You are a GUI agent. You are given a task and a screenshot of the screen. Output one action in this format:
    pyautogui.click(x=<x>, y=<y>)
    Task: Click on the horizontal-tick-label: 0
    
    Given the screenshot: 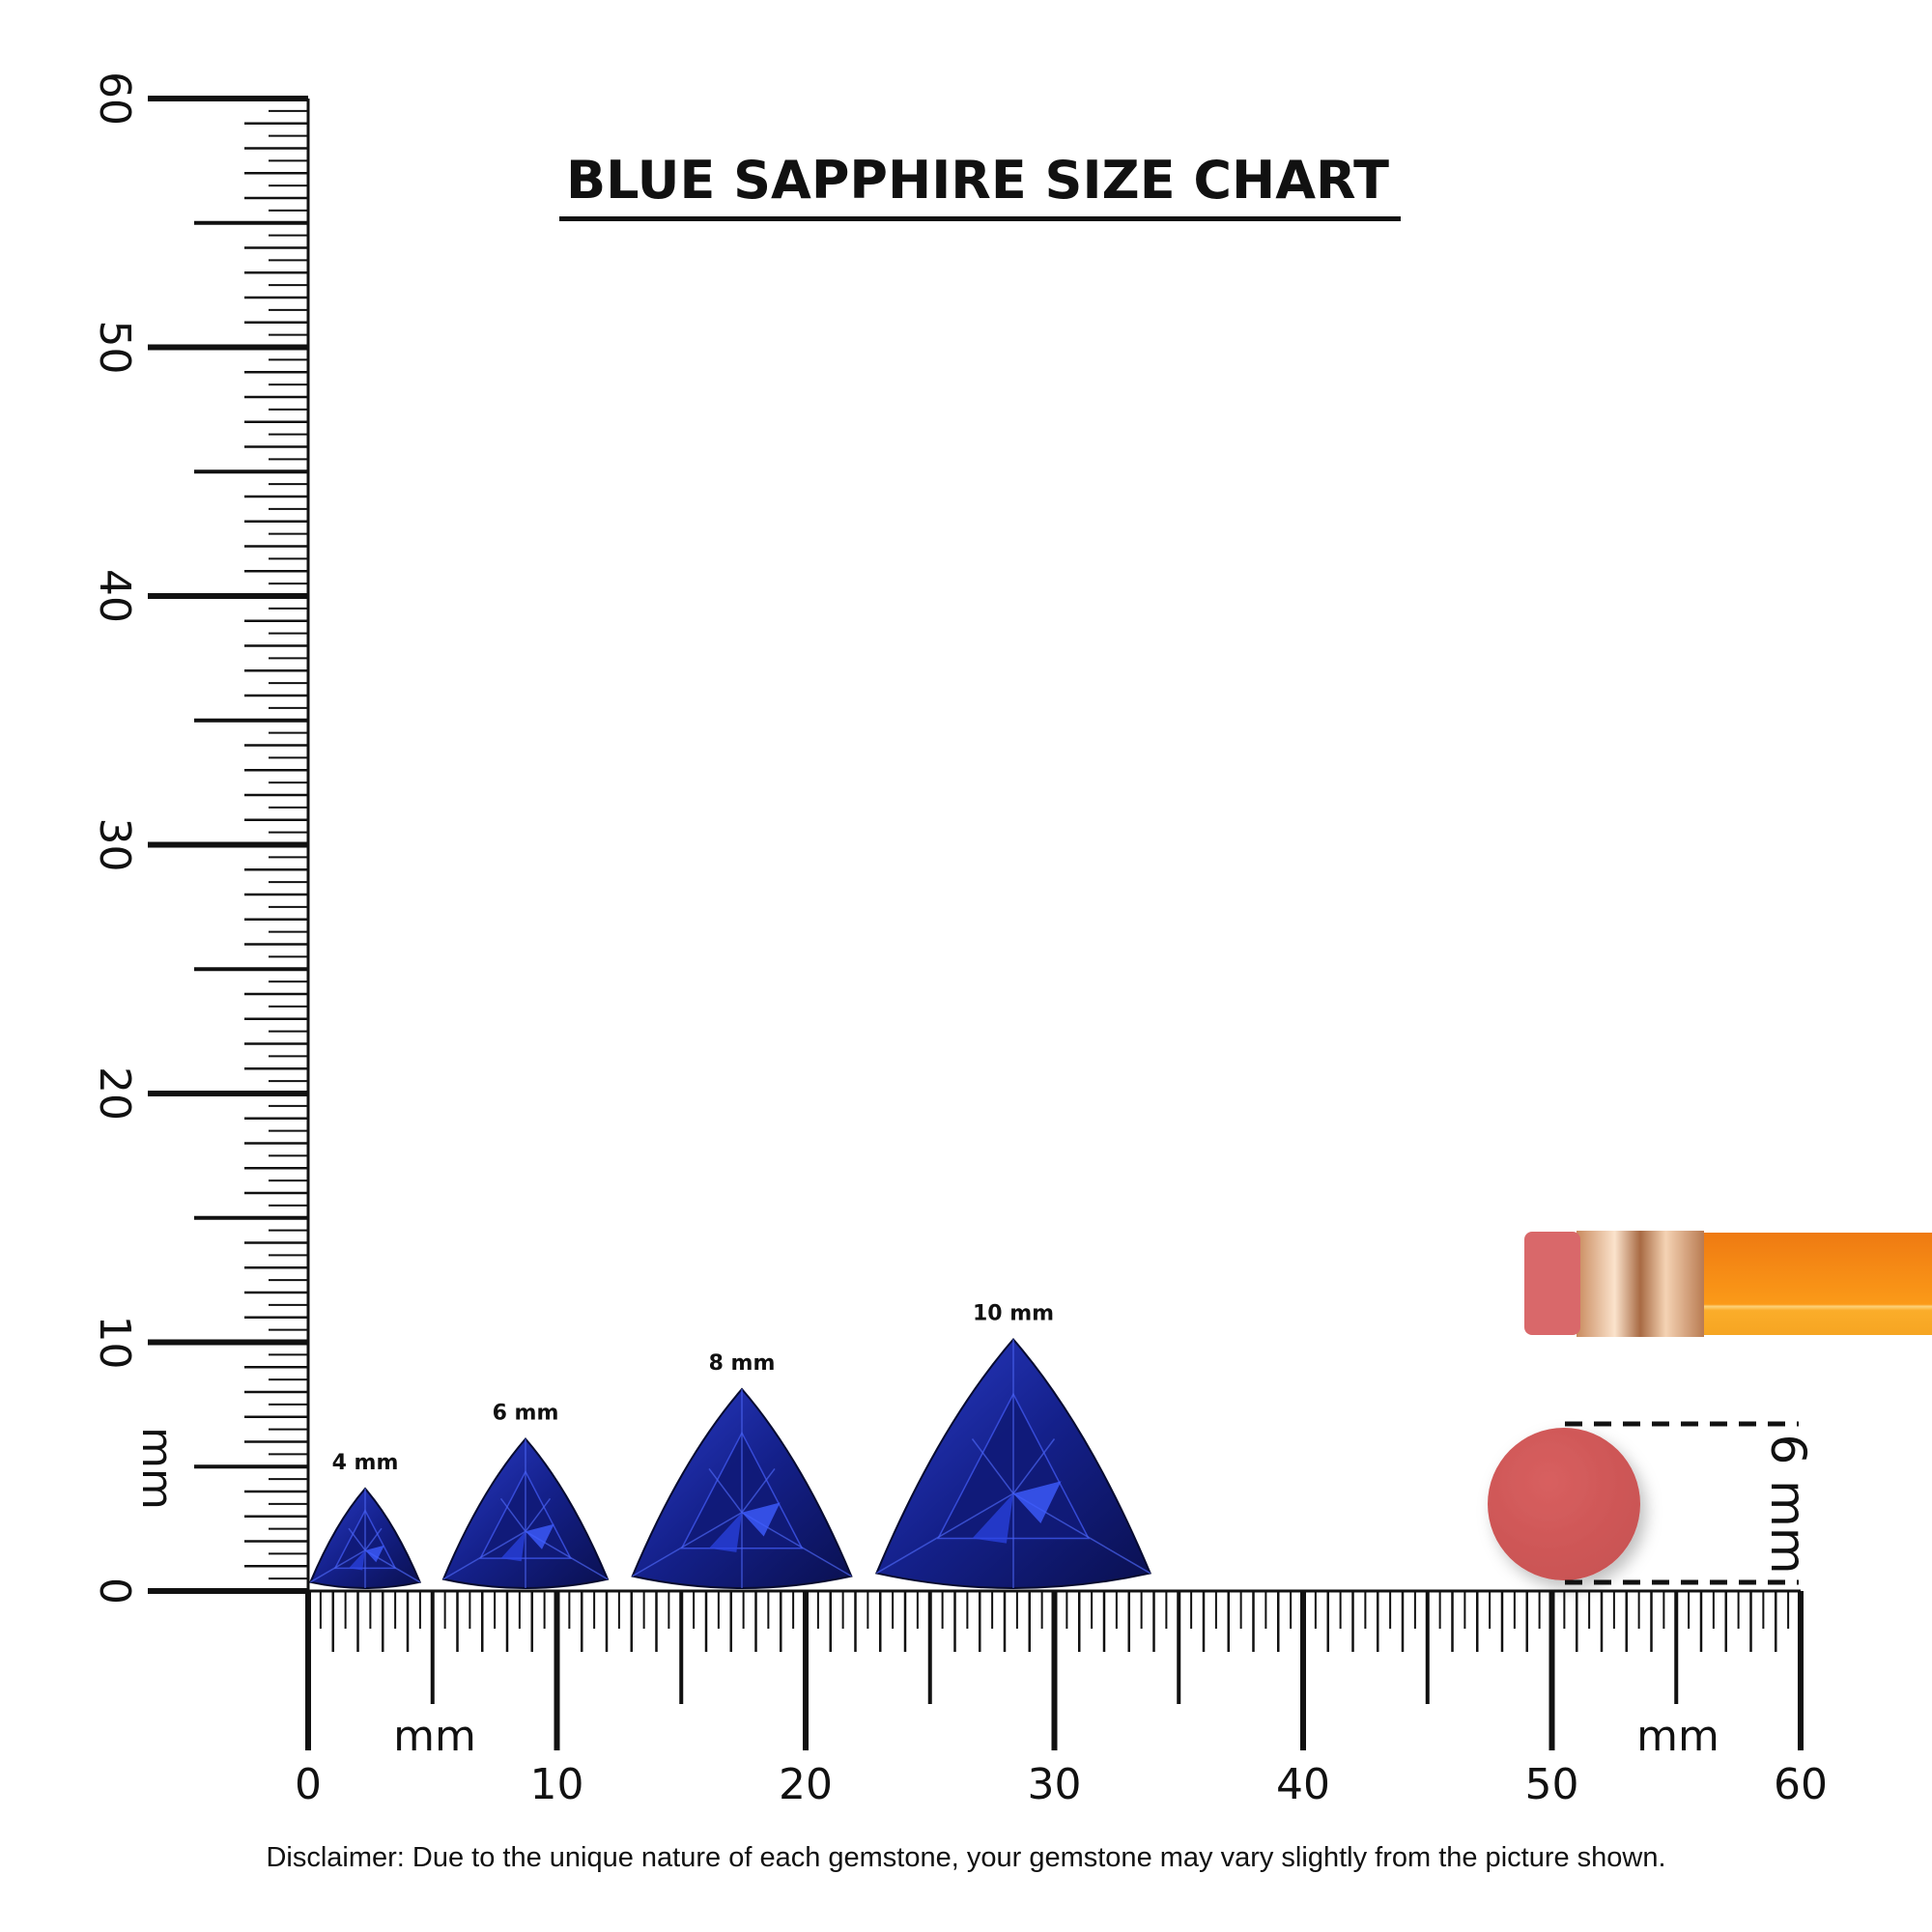 What is the action you would take?
    pyautogui.click(x=308, y=1784)
    